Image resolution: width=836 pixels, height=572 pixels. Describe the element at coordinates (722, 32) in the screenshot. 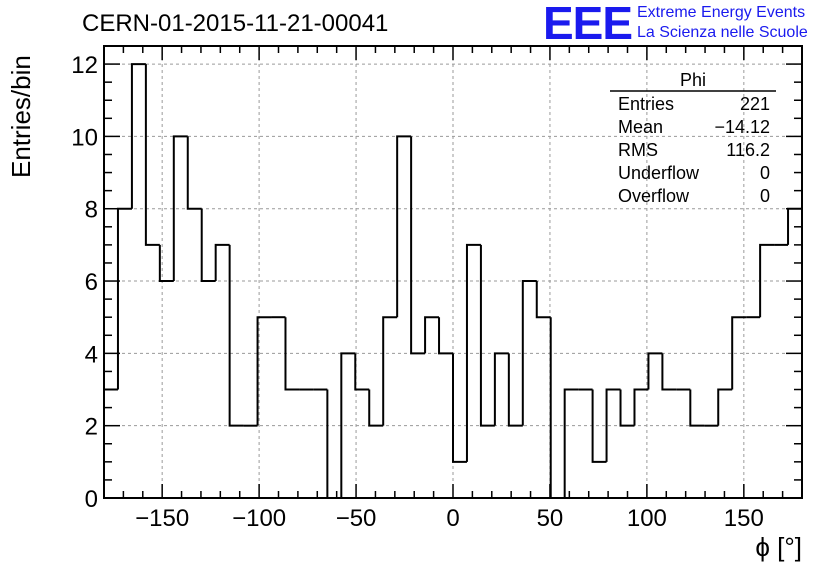

I see `logo-subtitle-line2: La Scienza nelle Scuole` at that location.